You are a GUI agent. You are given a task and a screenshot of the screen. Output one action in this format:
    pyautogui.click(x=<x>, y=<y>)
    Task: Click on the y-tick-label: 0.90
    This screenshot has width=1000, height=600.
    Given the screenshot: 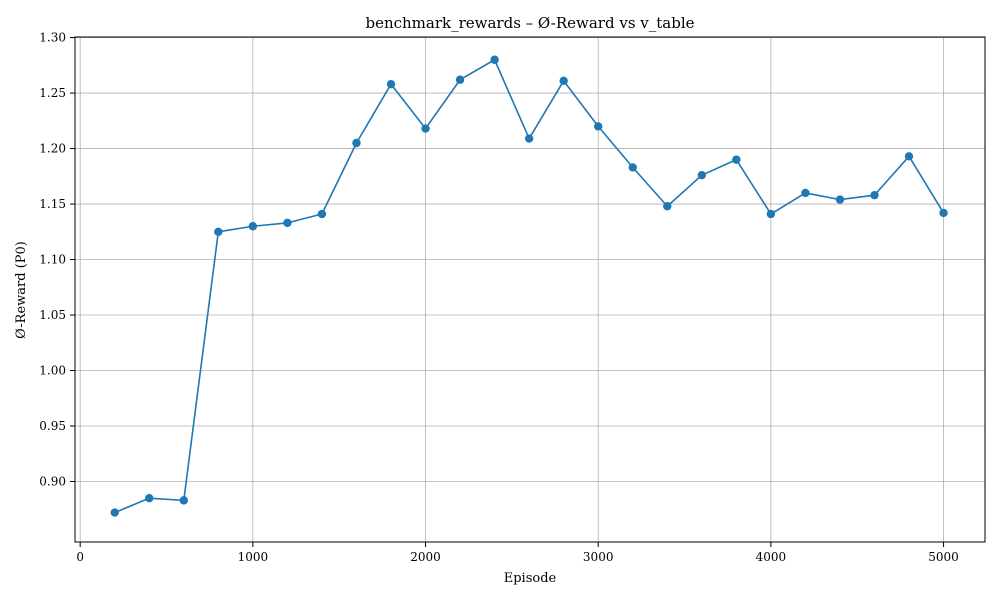 What is the action you would take?
    pyautogui.click(x=52, y=482)
    